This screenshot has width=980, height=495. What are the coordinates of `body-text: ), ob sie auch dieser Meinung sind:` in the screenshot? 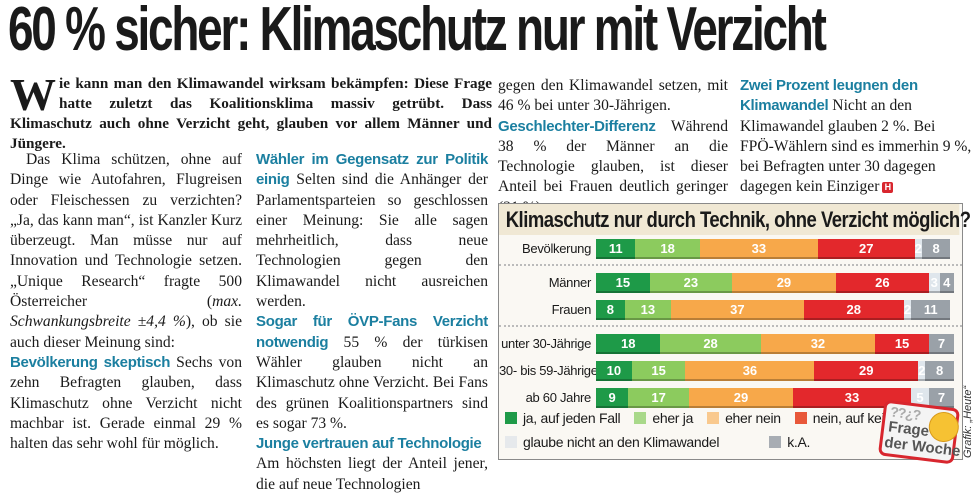 It's located at (126, 332).